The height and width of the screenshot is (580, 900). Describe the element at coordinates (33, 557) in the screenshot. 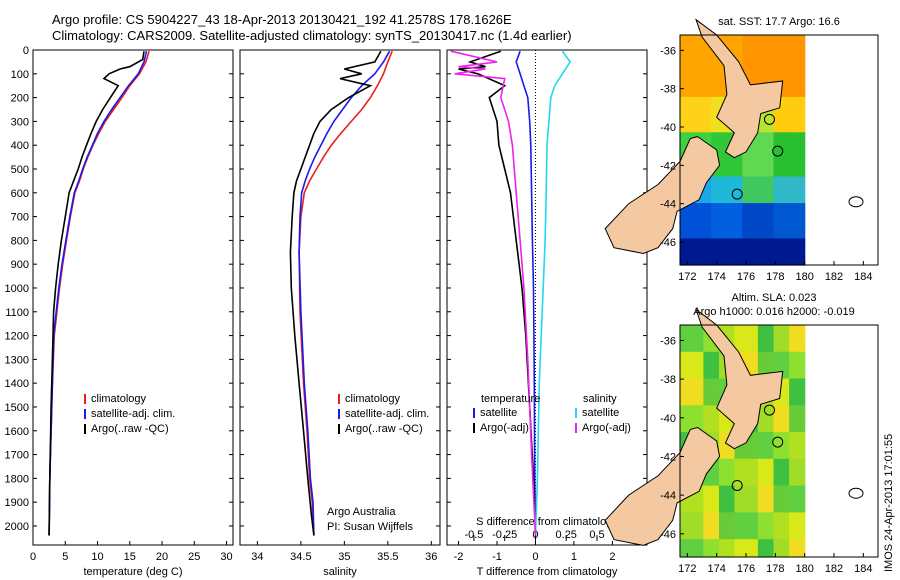

I see `x-tick-label: 0` at that location.